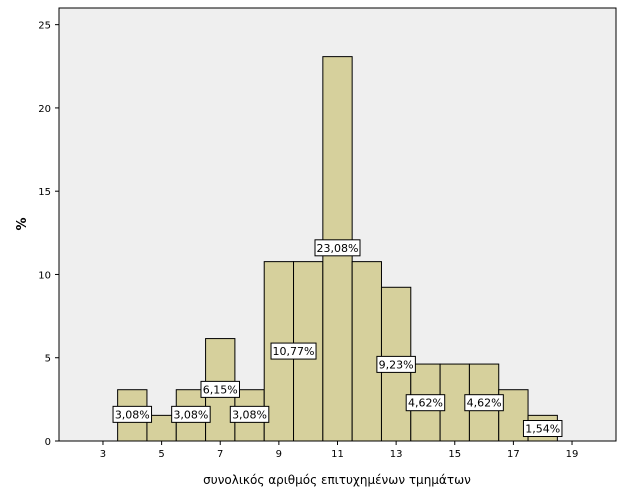  Describe the element at coordinates (366, 351) in the screenshot. I see `histogram-bar` at that location.